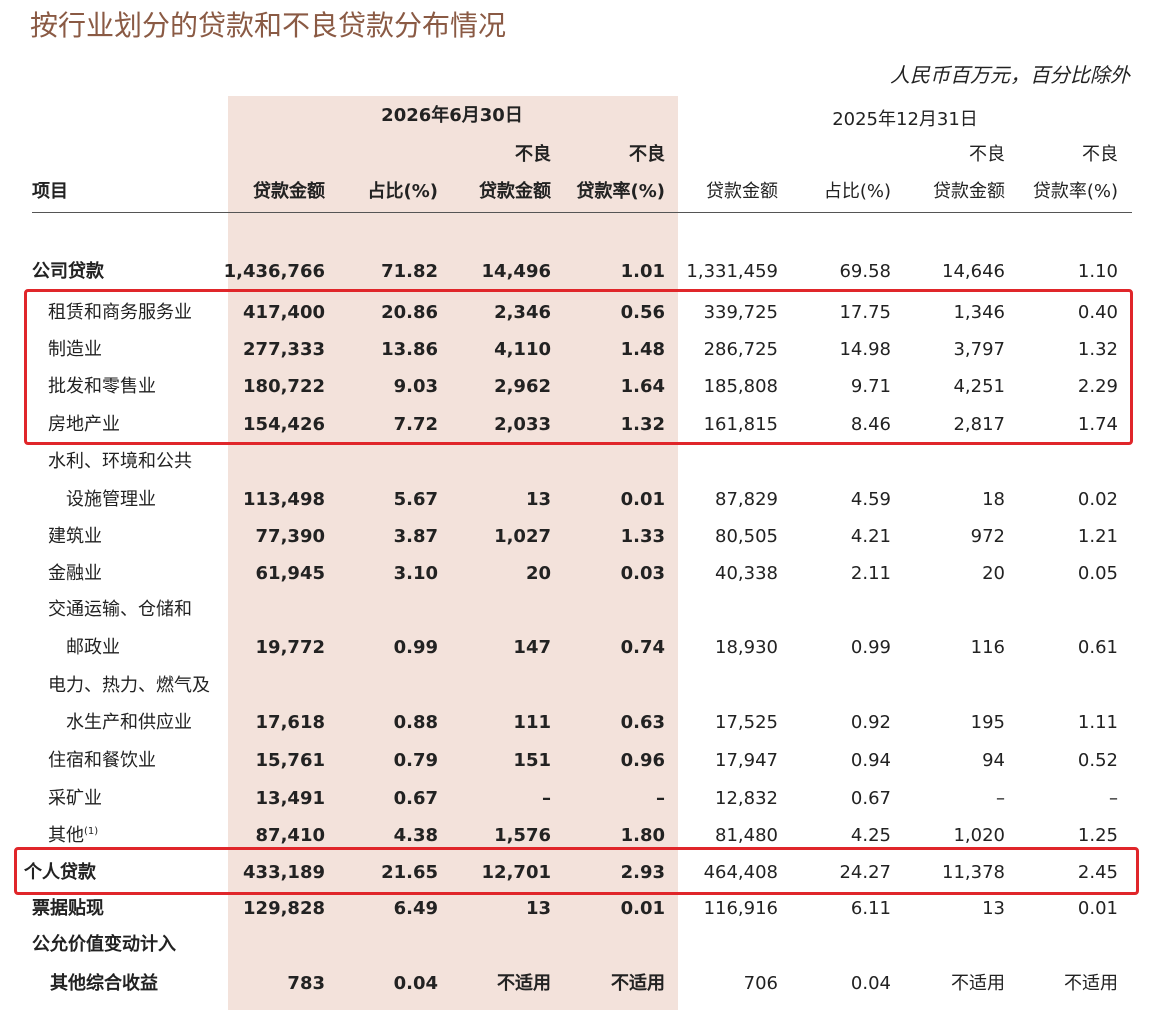  I want to click on row-label: 个人贷款, so click(60, 872).